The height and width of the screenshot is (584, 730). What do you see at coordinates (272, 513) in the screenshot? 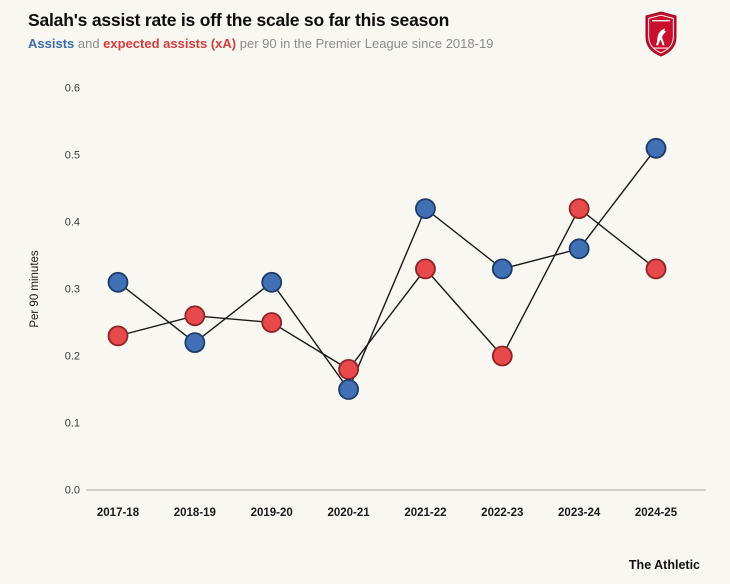
I see `x-tick-label: 2019-20` at bounding box center [272, 513].